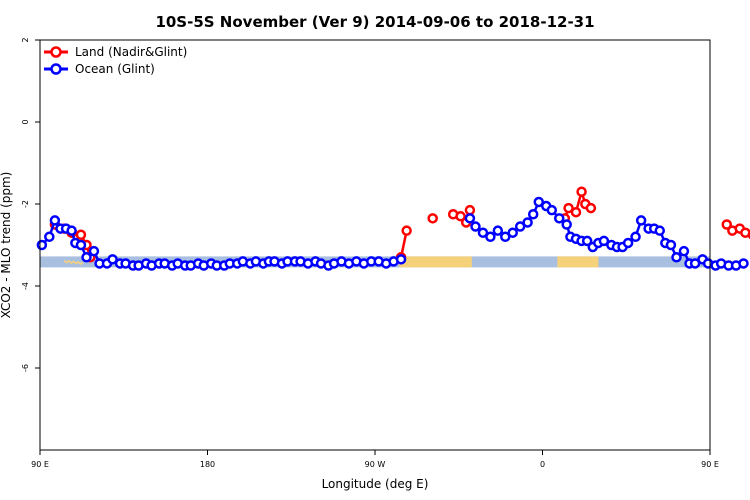 Image resolution: width=750 pixels, height=500 pixels. What do you see at coordinates (25, 121) in the screenshot?
I see `y-tick-label: 0` at bounding box center [25, 121].